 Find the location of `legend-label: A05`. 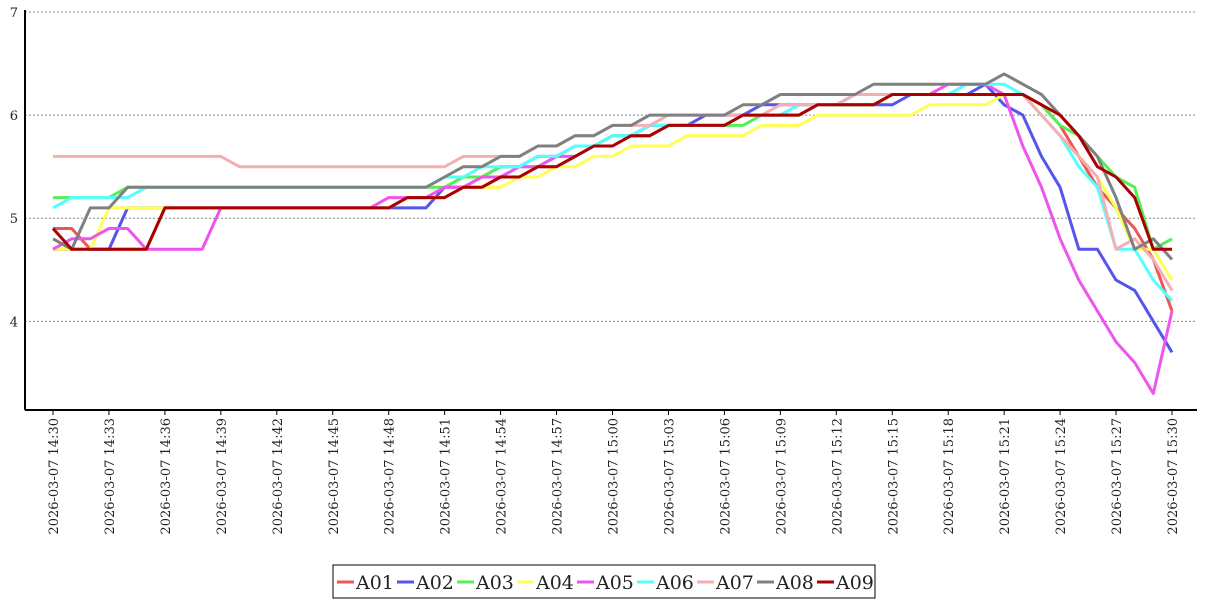

legend-label: A05 is located at coordinates (614, 583).